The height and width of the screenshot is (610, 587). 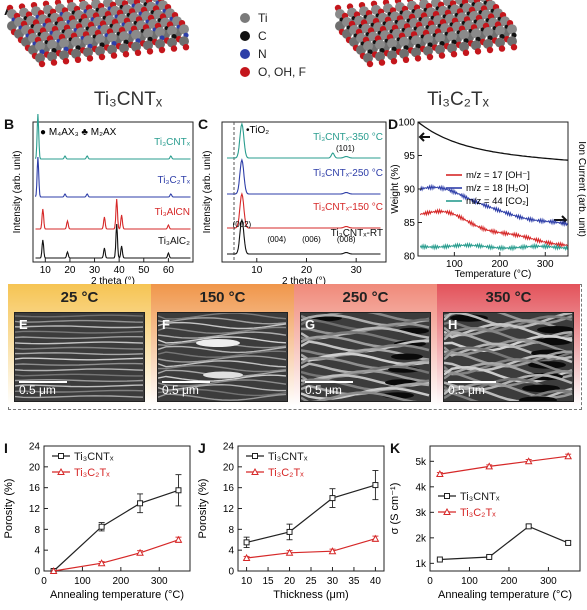 I want to click on y-axis-label: Porosity (%), so click(x=203, y=509).